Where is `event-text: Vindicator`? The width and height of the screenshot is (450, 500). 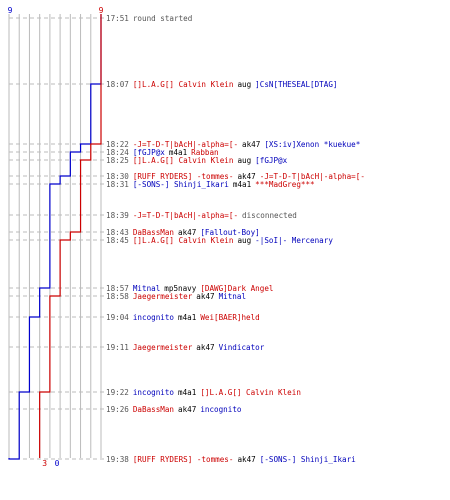 event-text: Vindicator is located at coordinates (241, 347).